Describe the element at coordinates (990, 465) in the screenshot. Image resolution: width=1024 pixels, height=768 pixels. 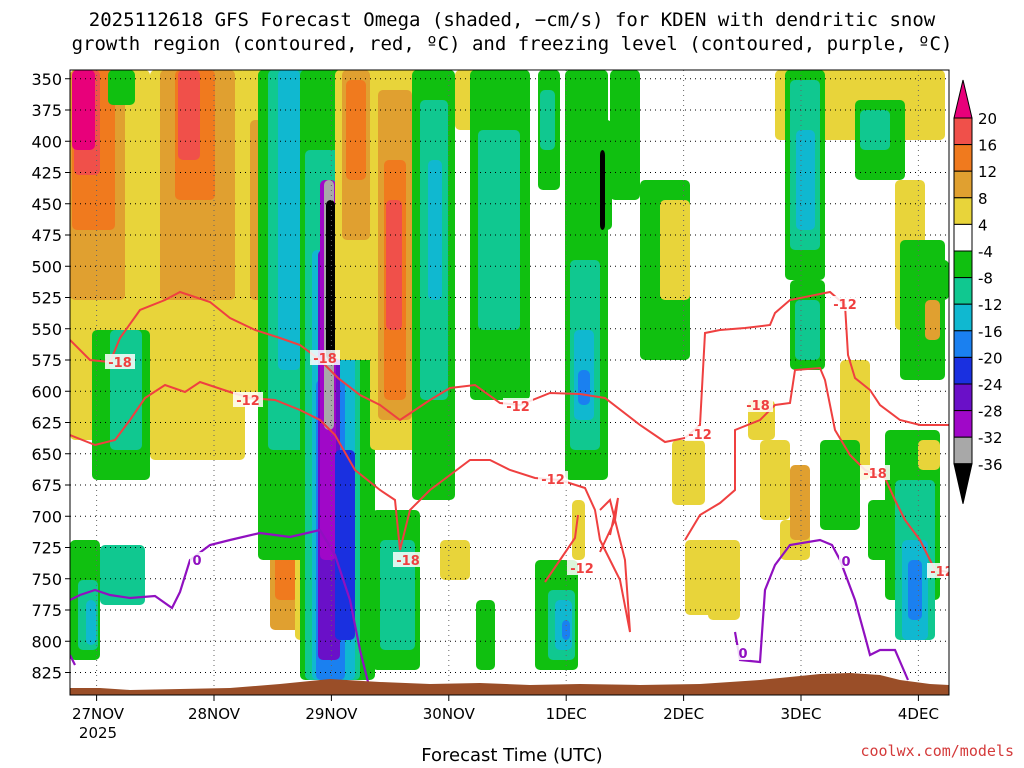
I see `colorbar-label-13: -36` at that location.